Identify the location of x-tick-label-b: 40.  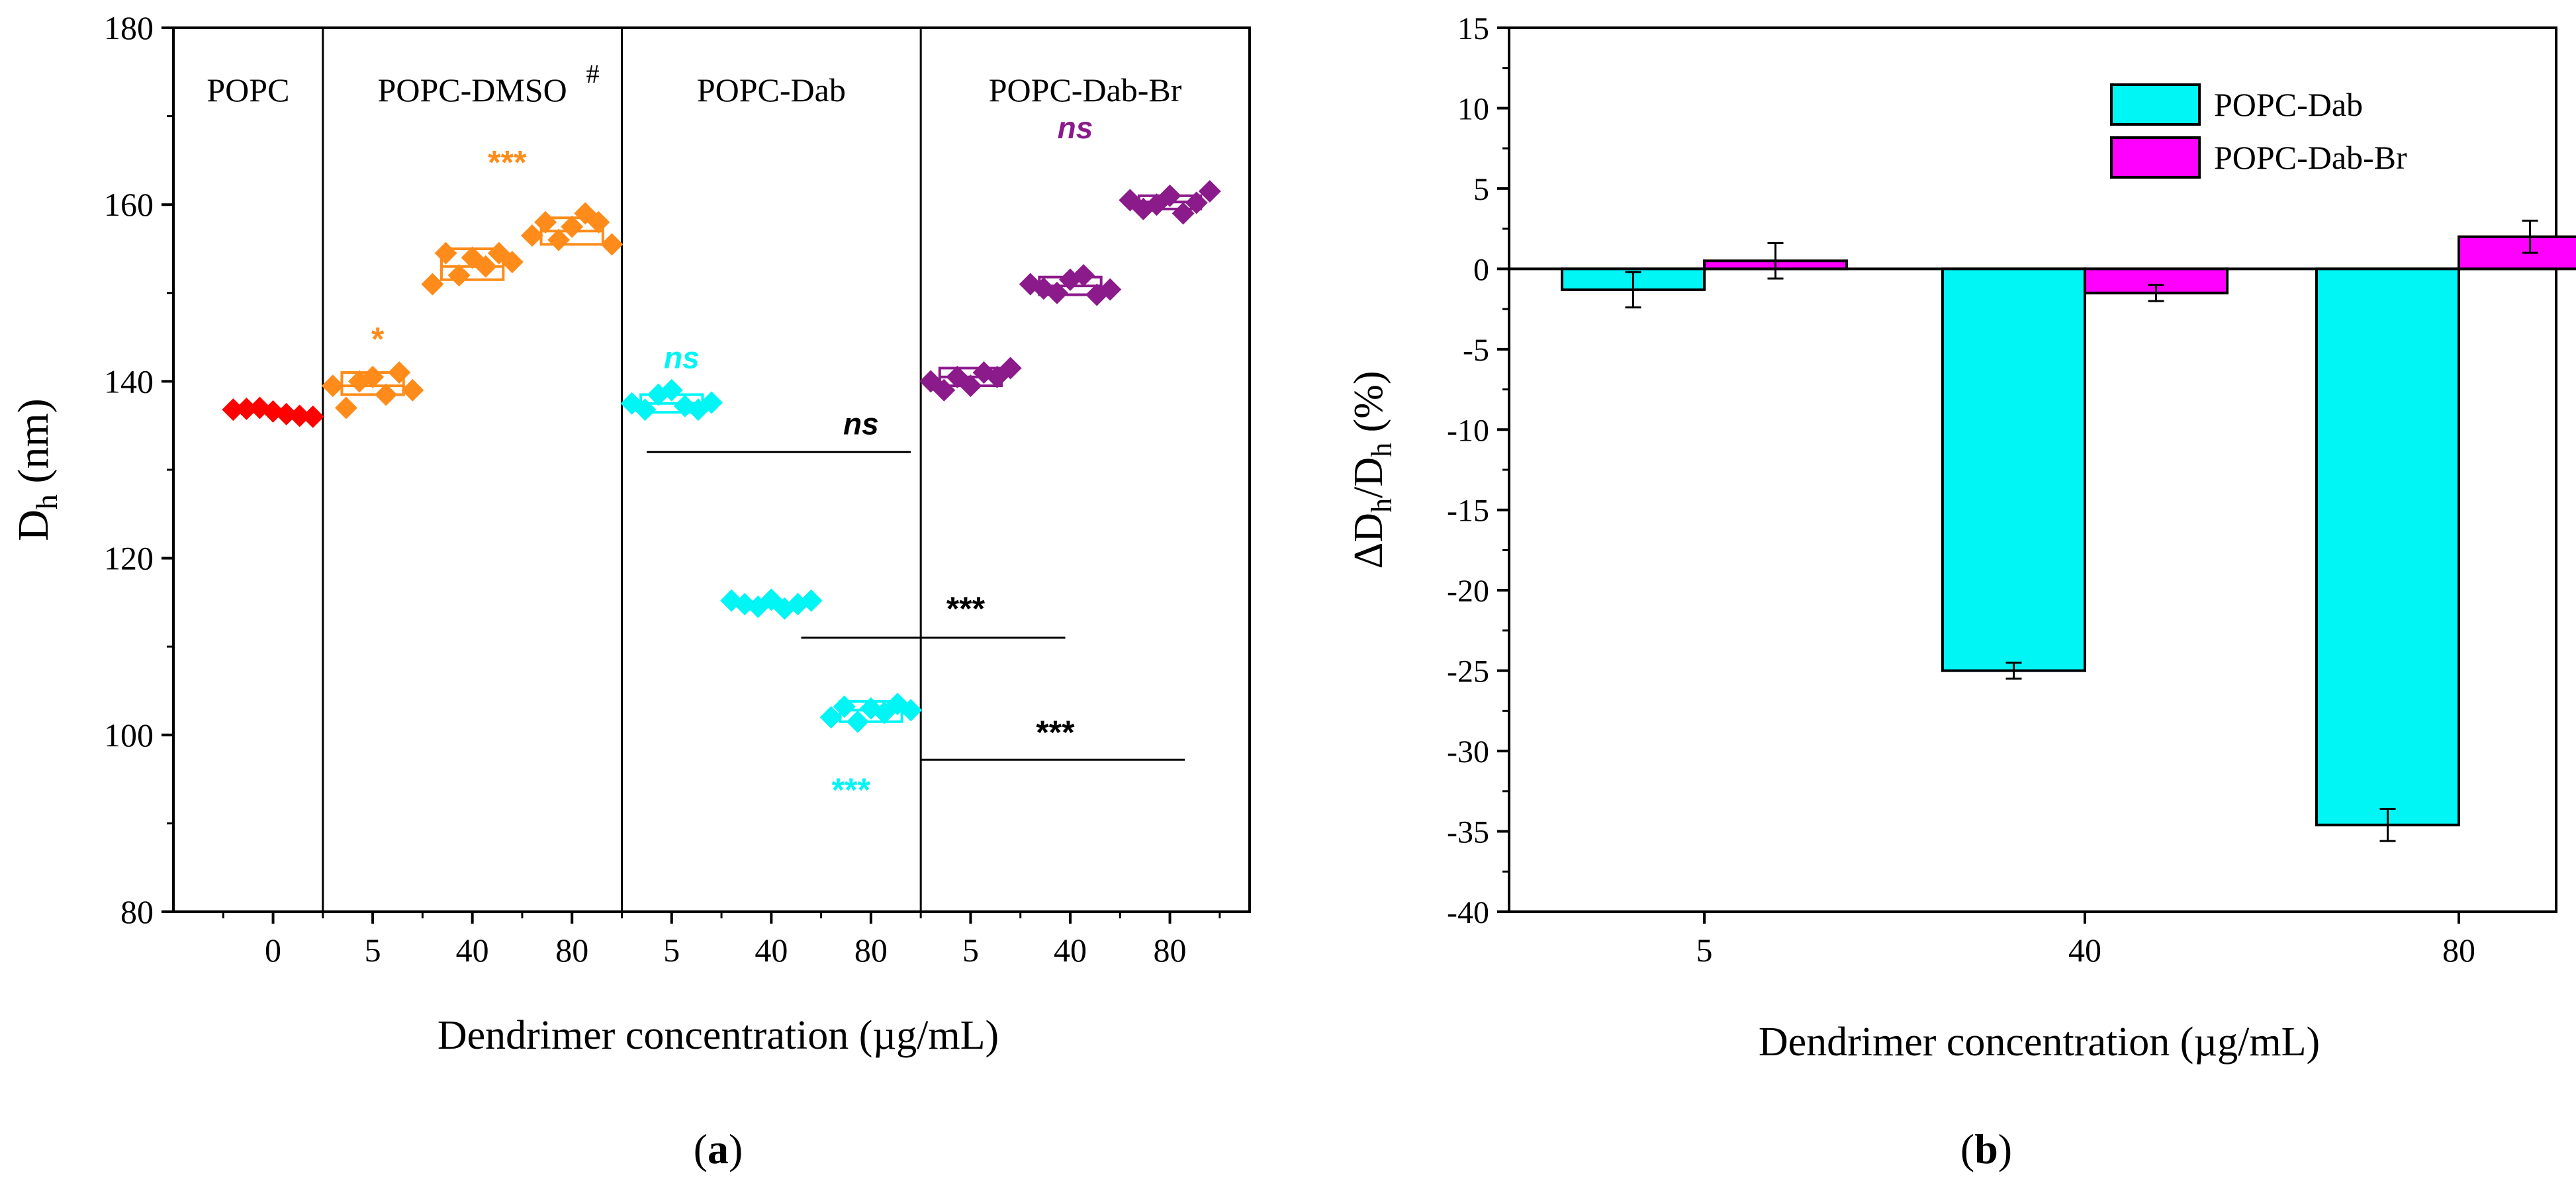
(2084, 951).